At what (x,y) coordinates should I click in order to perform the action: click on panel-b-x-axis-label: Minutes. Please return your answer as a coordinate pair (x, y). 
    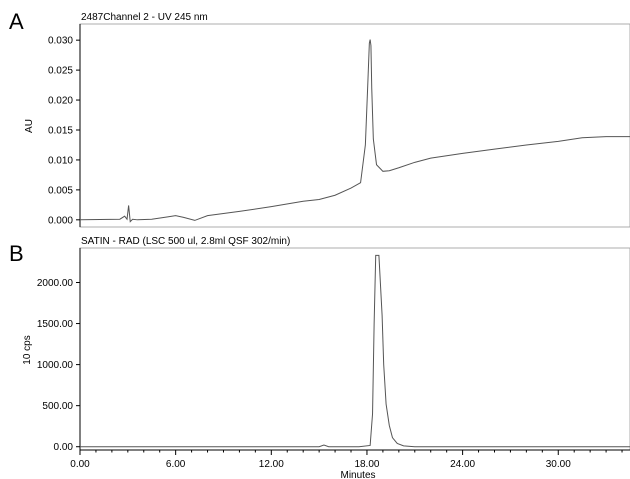
    Looking at the image, I should click on (357, 474).